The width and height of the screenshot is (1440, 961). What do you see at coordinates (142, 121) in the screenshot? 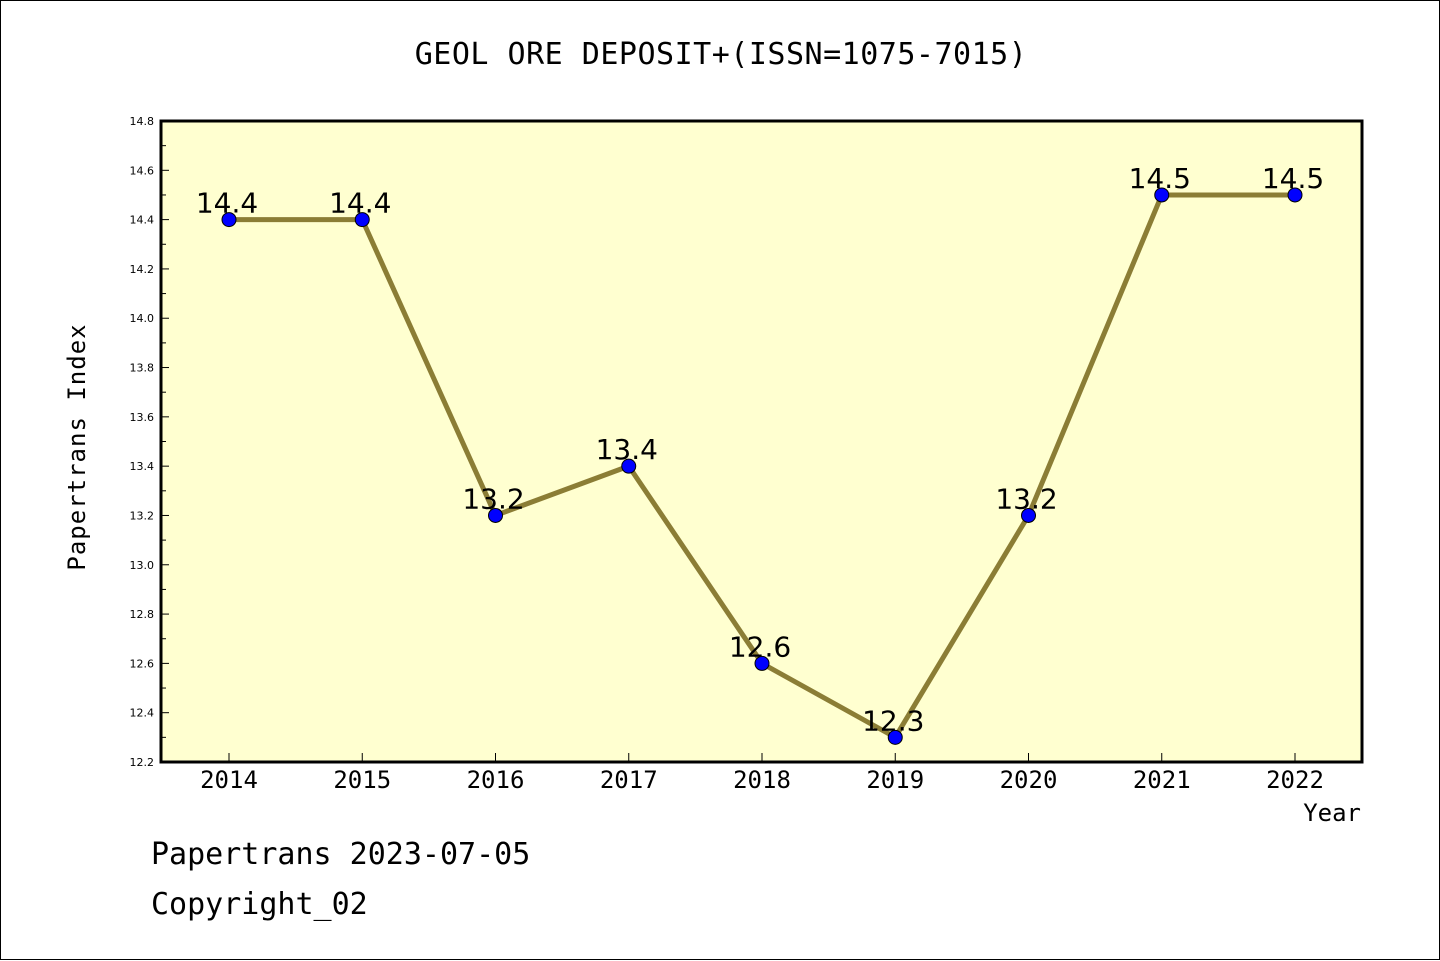
I see `y-tick-label: 14.8` at bounding box center [142, 121].